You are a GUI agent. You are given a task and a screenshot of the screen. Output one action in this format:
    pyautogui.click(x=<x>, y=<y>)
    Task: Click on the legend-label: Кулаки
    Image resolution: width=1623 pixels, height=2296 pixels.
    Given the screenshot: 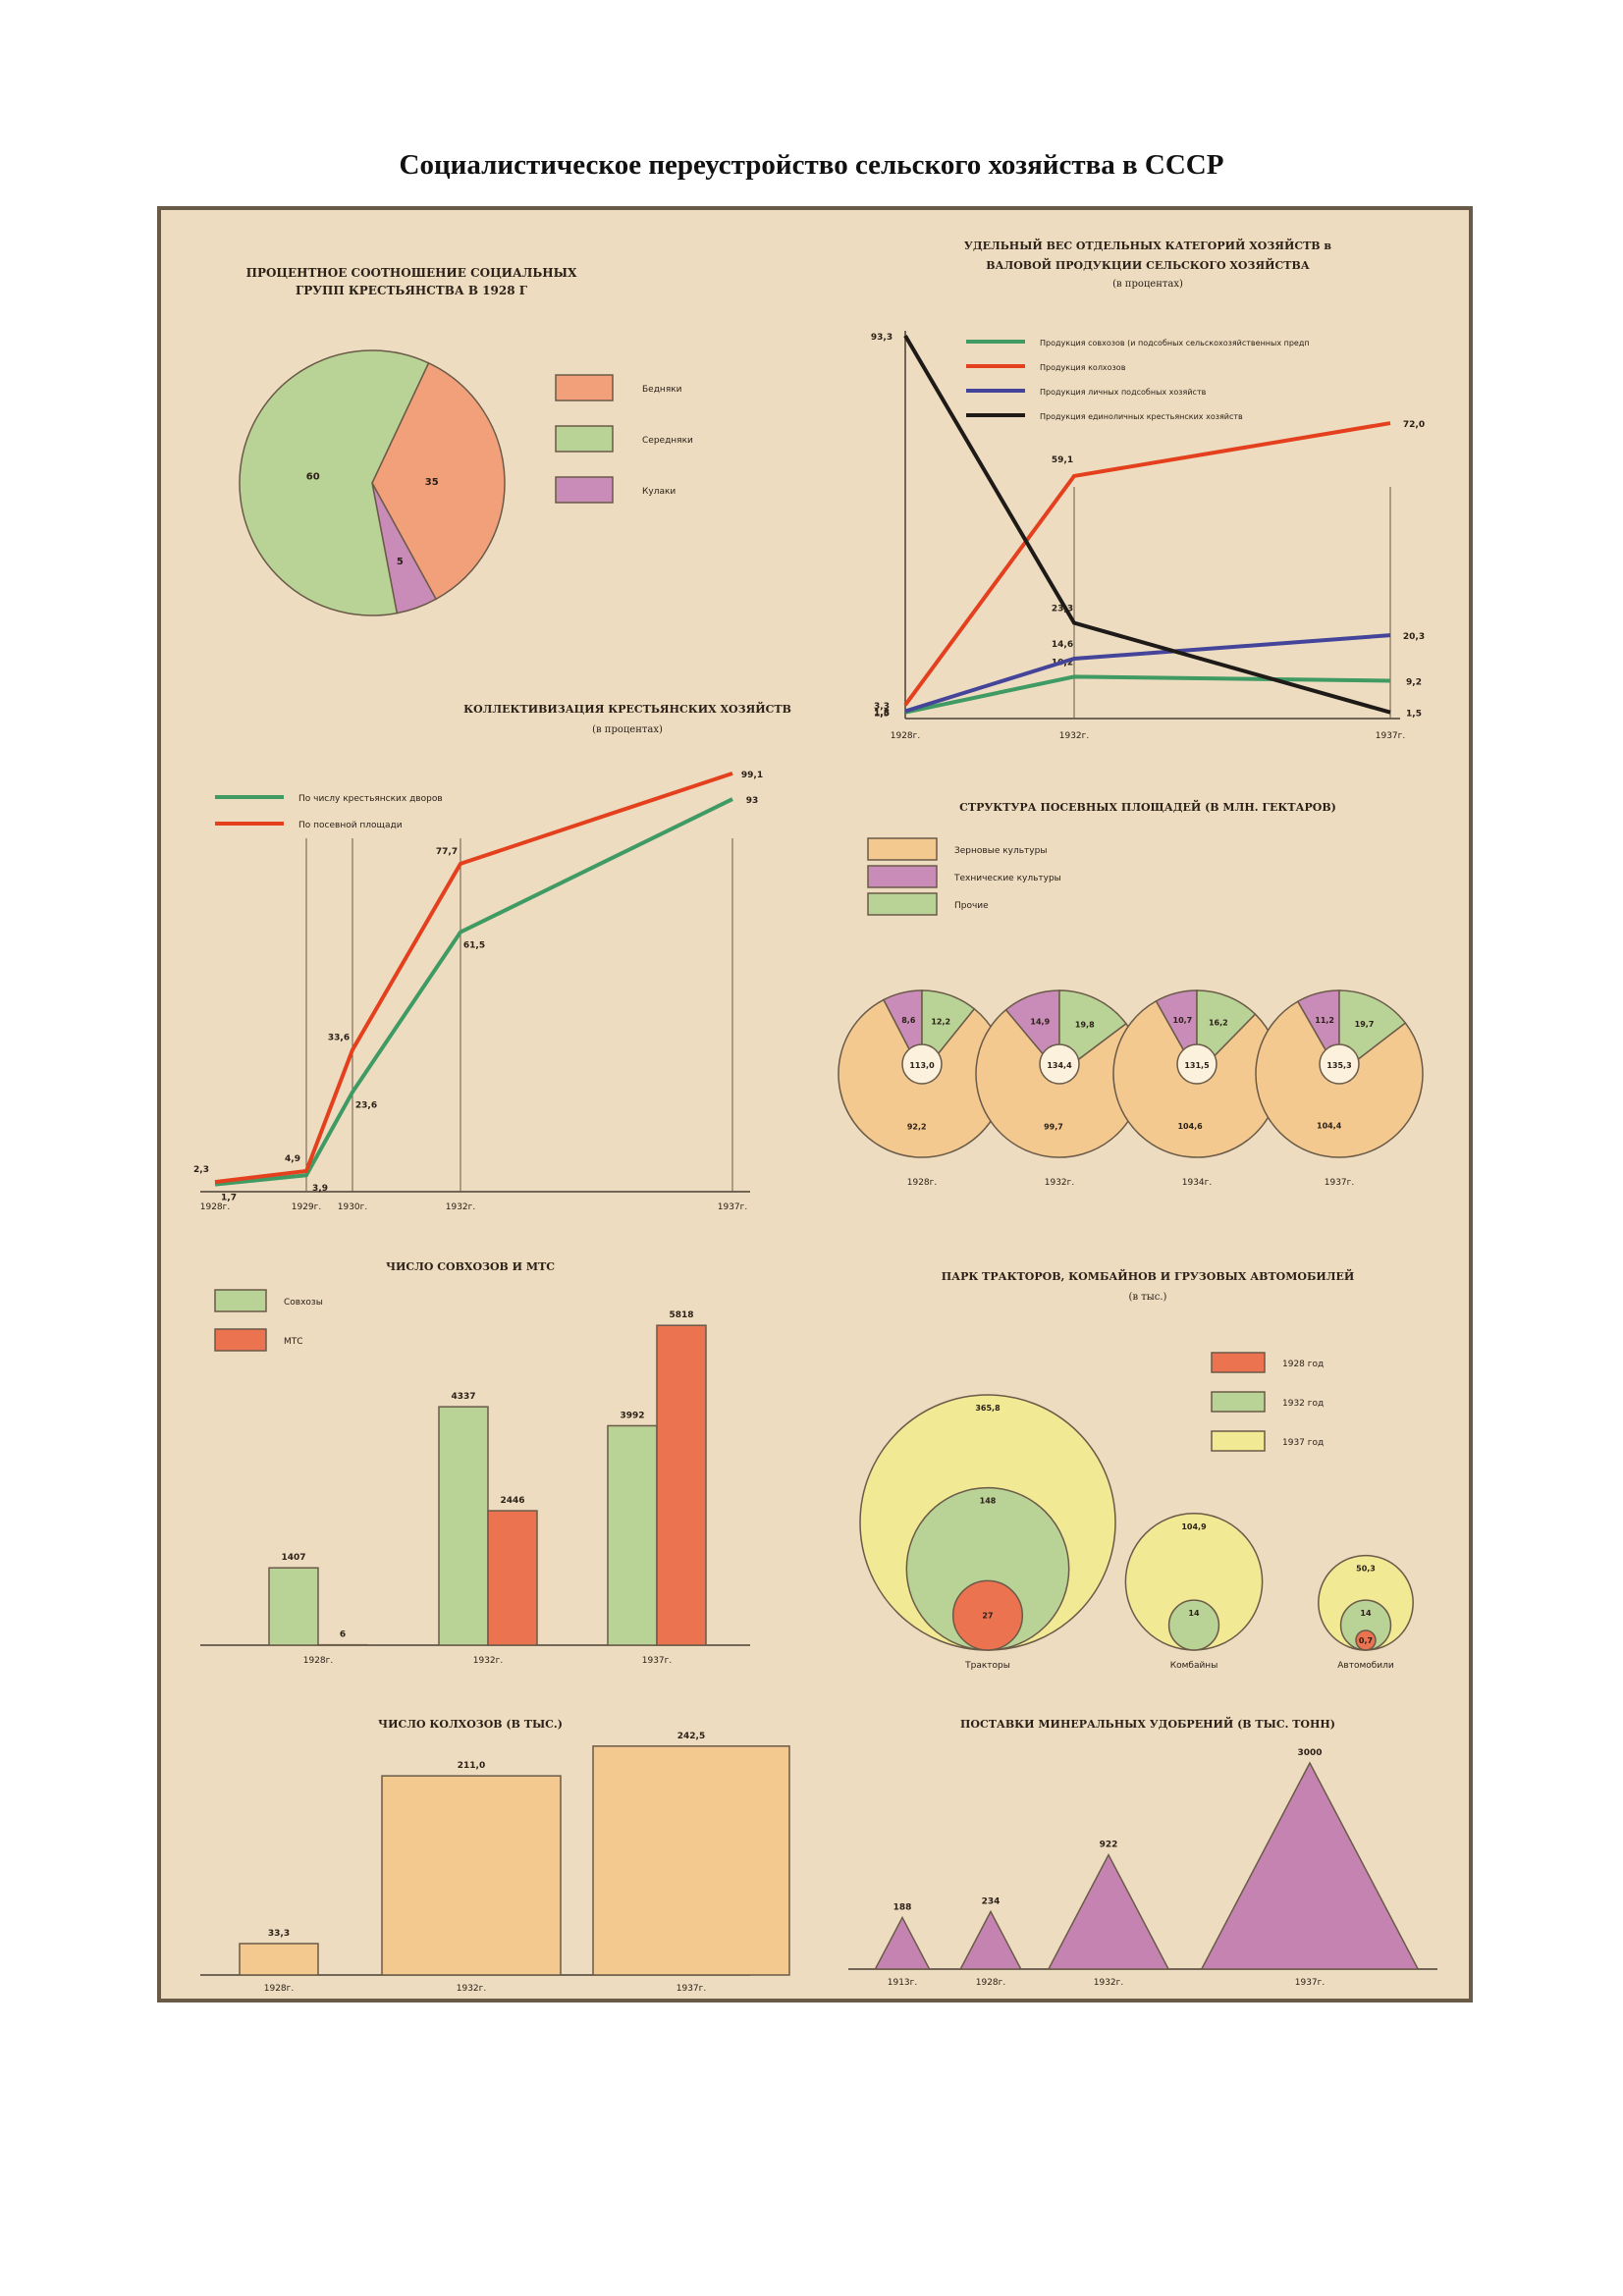 What is the action you would take?
    pyautogui.click(x=659, y=492)
    